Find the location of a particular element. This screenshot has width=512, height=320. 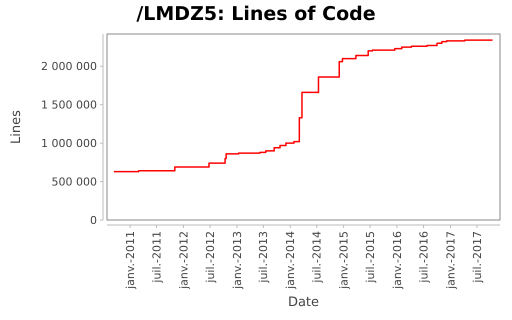

x-tick-label: janv.-2017 is located at coordinates (451, 260).